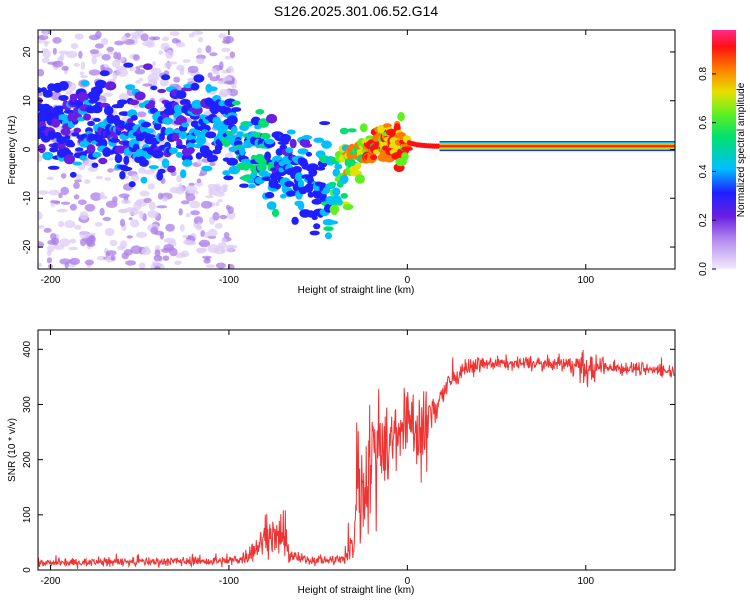 The height and width of the screenshot is (600, 750). What do you see at coordinates (703, 74) in the screenshot?
I see `colorbar-tick-label: 0.8` at bounding box center [703, 74].